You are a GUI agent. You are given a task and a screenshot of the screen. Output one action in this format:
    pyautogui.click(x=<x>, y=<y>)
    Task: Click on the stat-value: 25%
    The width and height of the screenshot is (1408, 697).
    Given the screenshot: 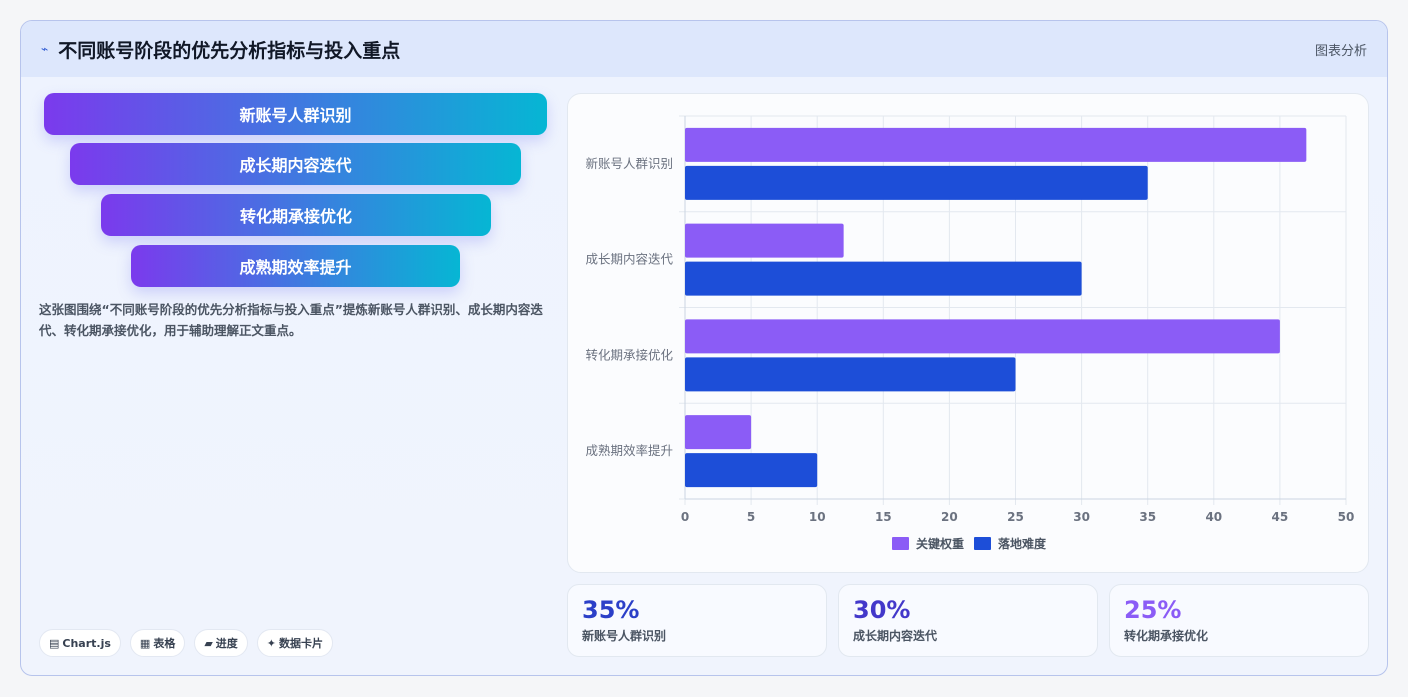 What is the action you would take?
    pyautogui.click(x=1153, y=610)
    